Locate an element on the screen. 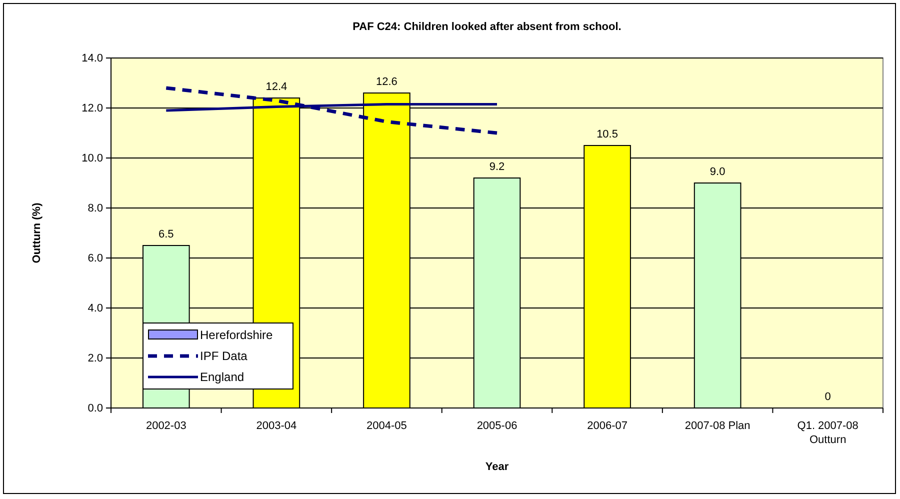 This screenshot has width=900, height=499. x-tick-label: 2007-08 Plan is located at coordinates (717, 426).